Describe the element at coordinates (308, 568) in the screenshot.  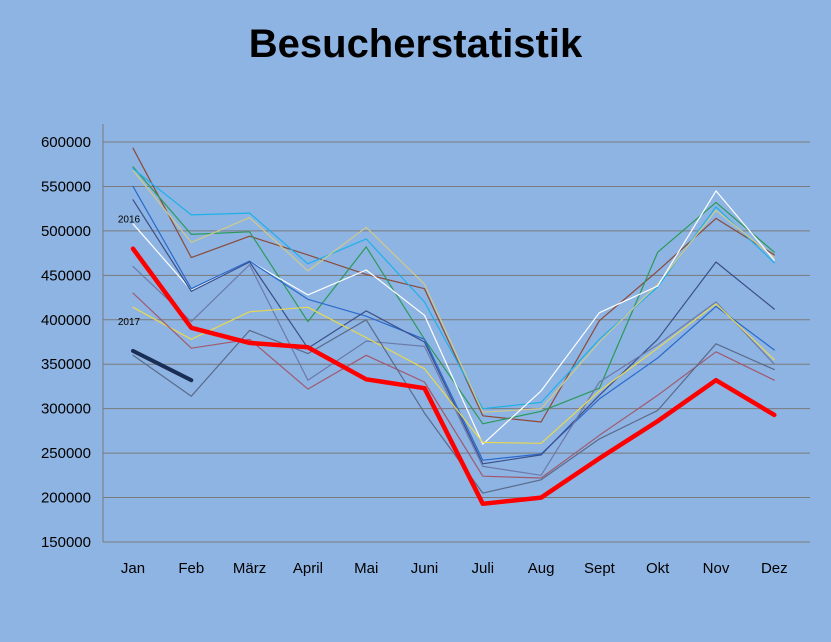
I see `x-tick-label-3: April` at that location.